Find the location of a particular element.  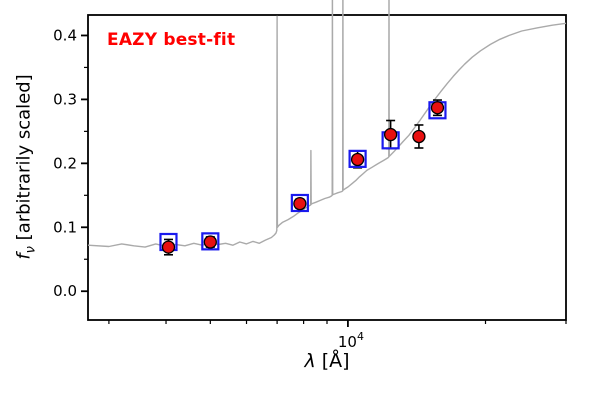

nu-subscript: ν is located at coordinates (31, 250).